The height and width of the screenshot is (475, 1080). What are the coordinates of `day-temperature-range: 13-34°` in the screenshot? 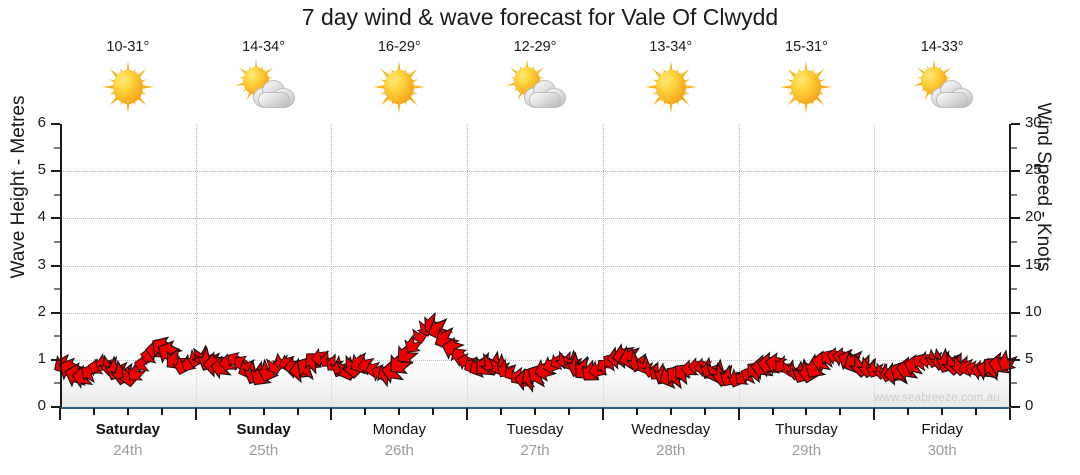 It's located at (671, 47).